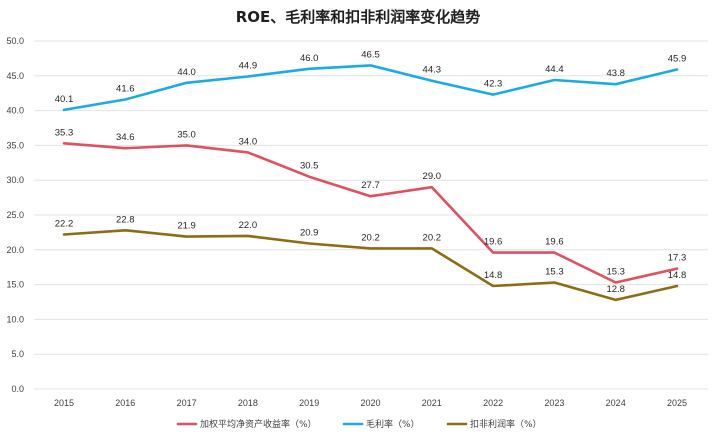 Image resolution: width=716 pixels, height=437 pixels. I want to click on y-tick-label: 45.0, so click(15, 76).